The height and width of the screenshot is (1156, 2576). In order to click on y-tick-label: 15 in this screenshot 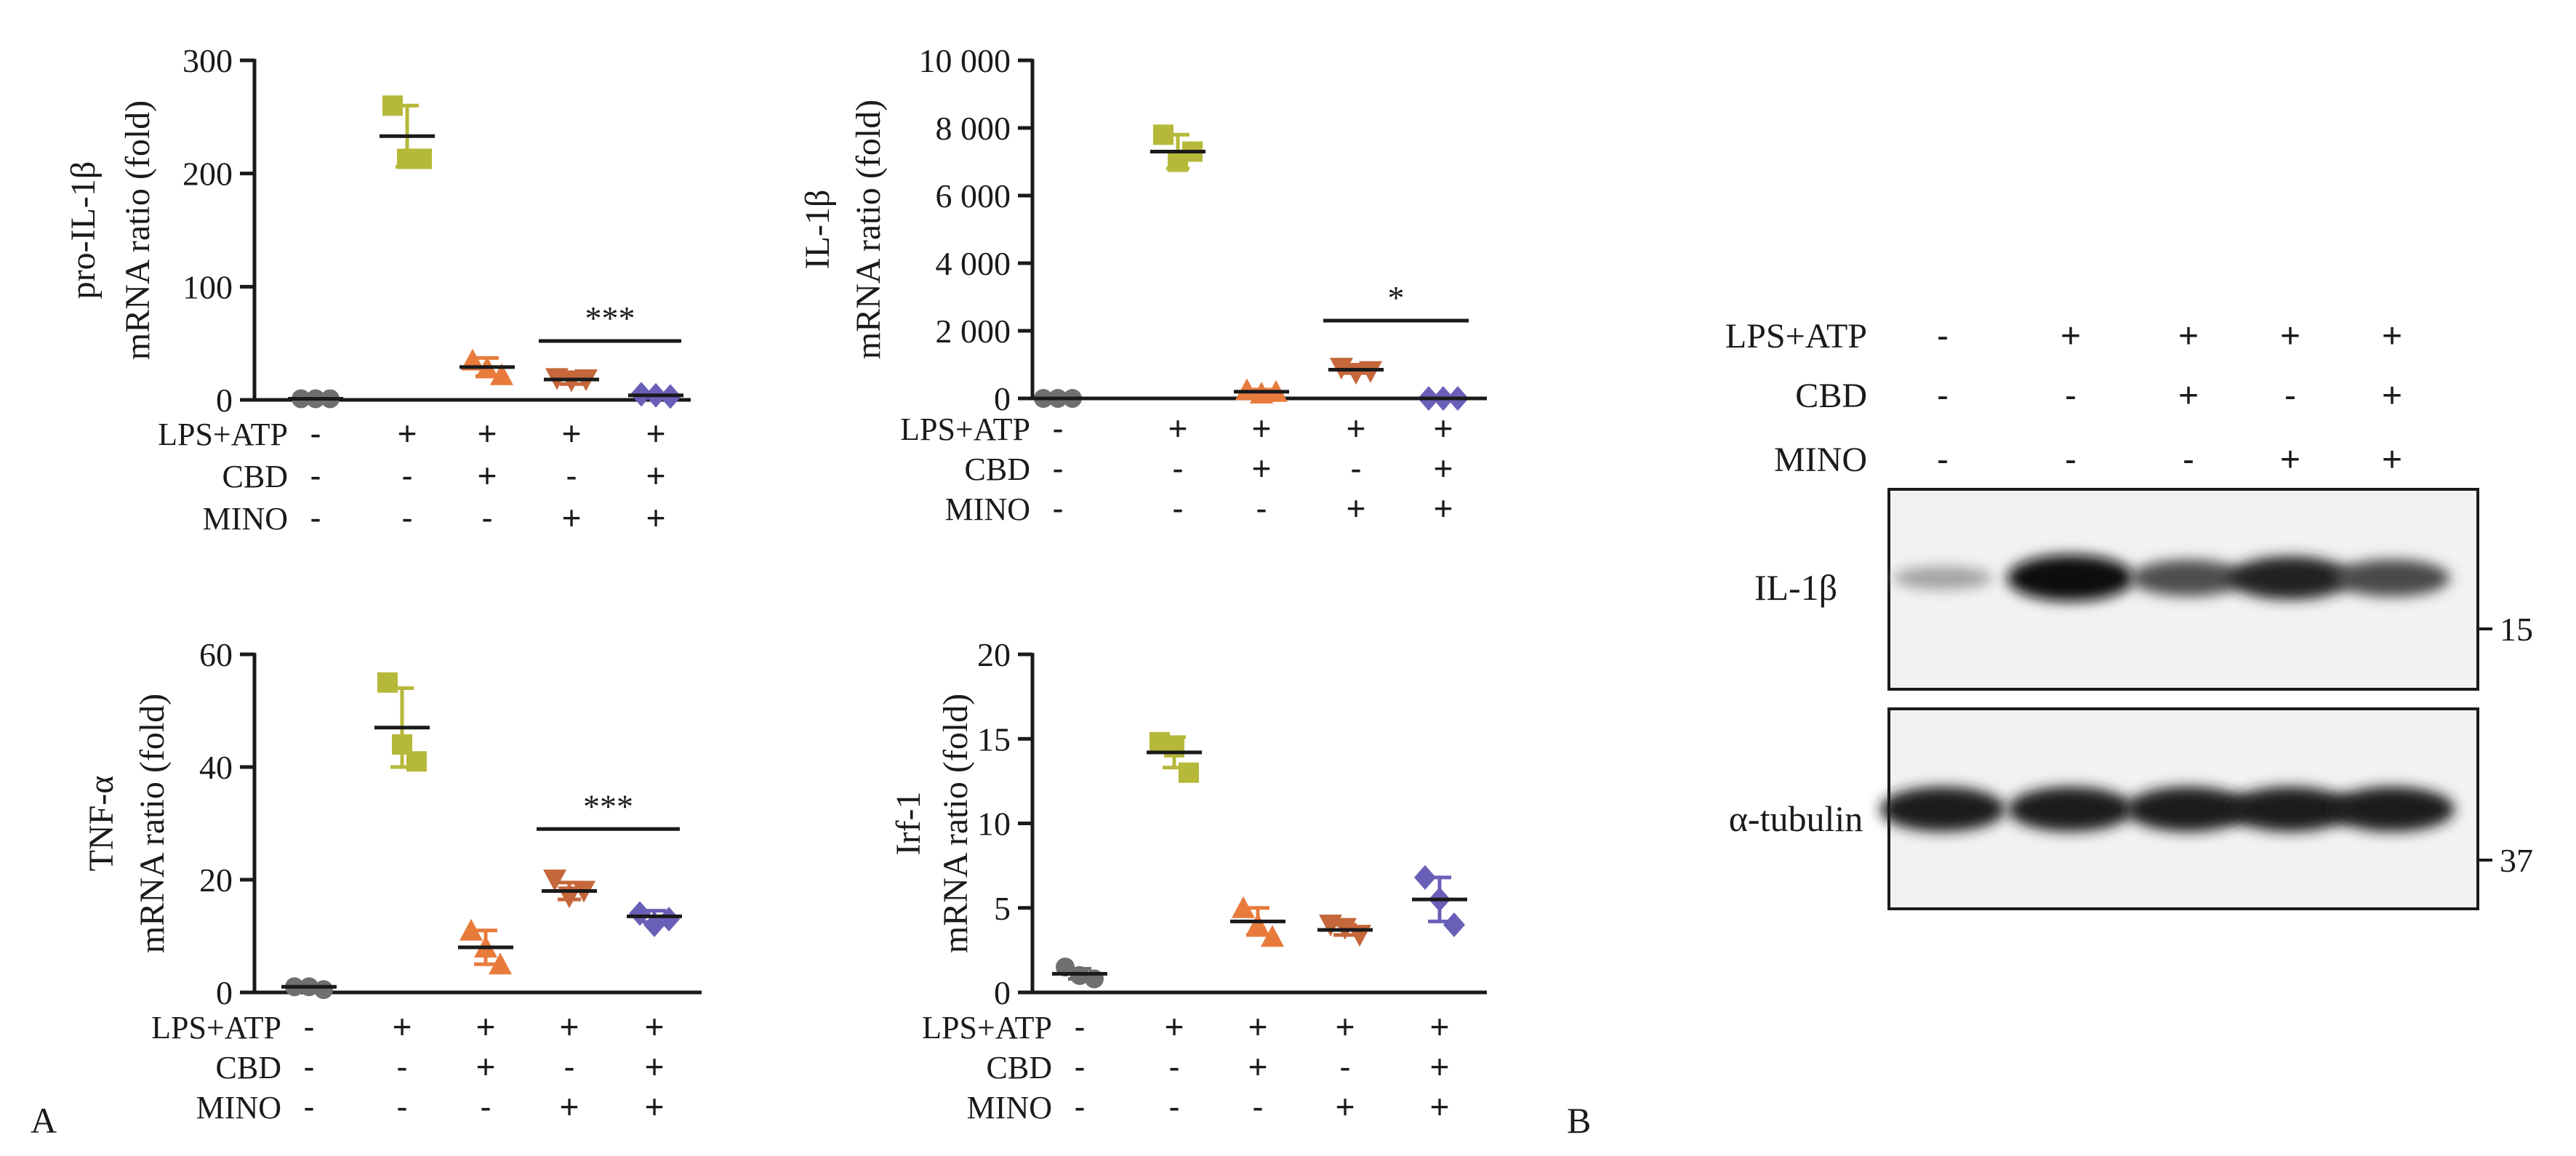, I will do `click(994, 739)`.